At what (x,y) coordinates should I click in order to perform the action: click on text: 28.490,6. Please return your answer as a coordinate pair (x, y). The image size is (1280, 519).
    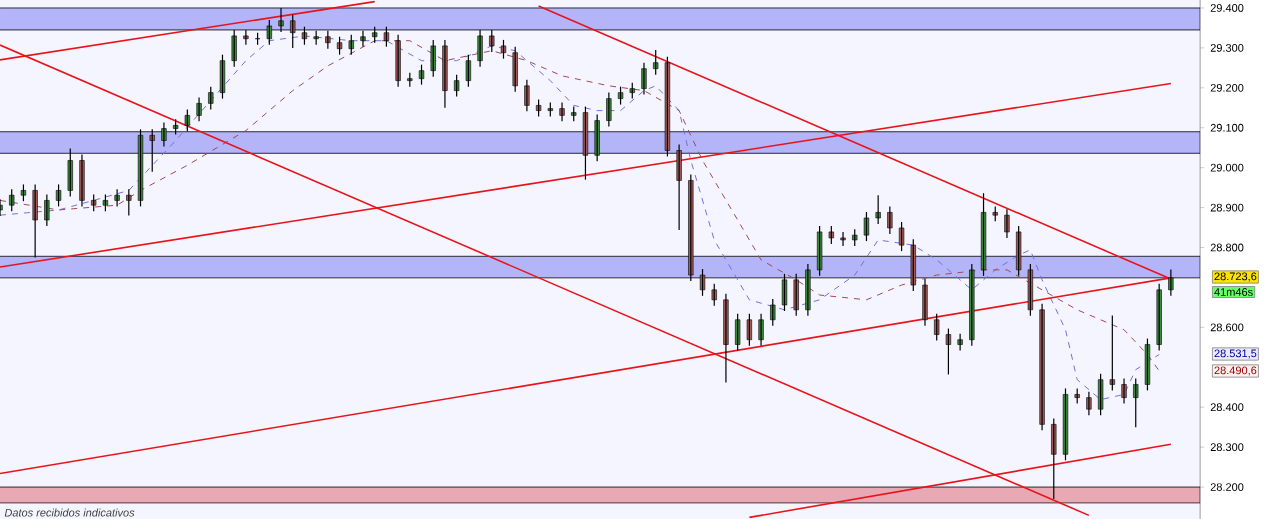
    Looking at the image, I should click on (1235, 371).